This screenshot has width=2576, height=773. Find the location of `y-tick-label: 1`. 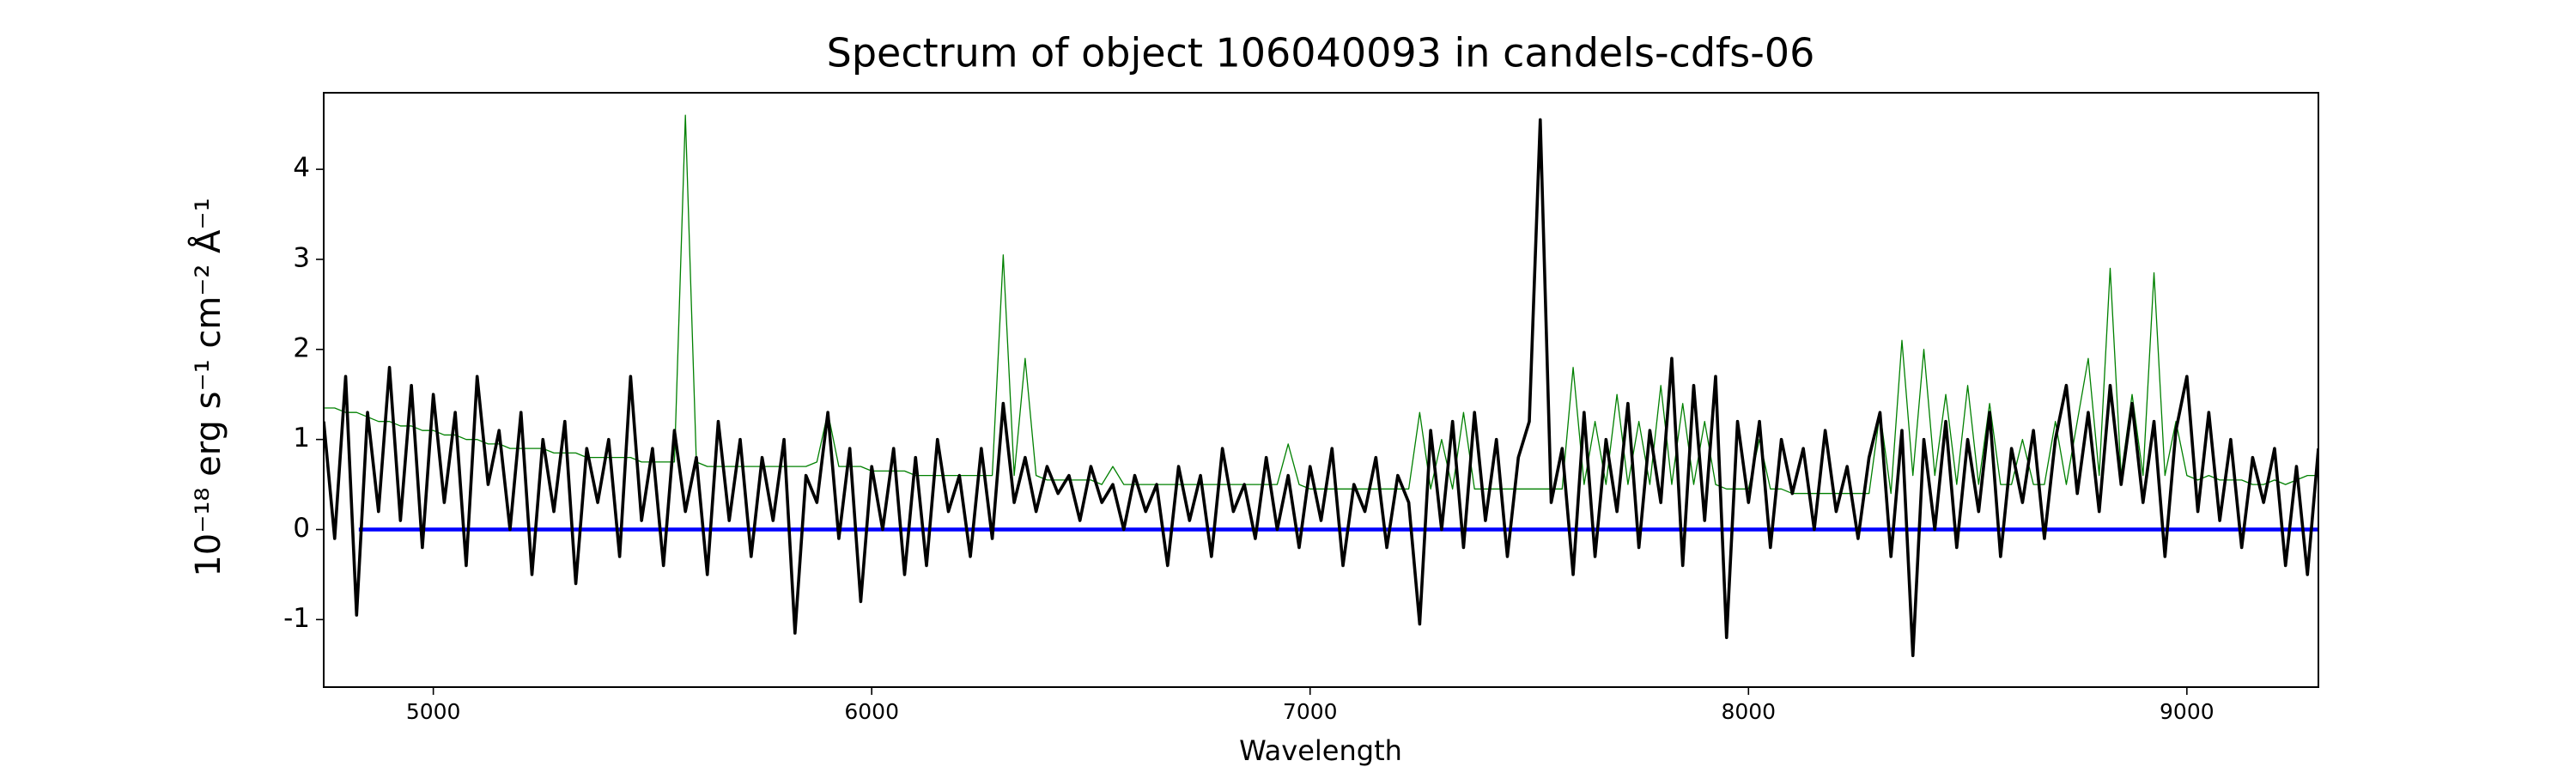

y-tick-label: 1 is located at coordinates (301, 438).